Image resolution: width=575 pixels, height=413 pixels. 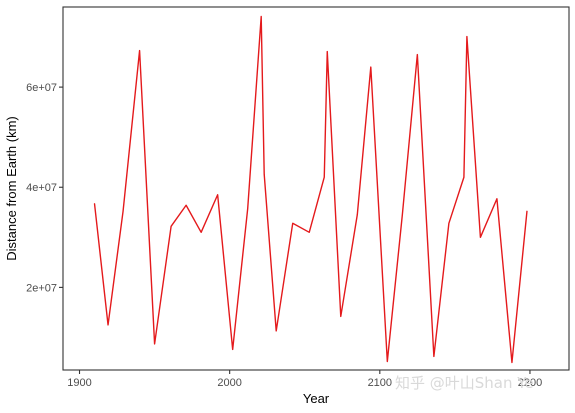 I want to click on x-tick-label: 2200, so click(x=530, y=383).